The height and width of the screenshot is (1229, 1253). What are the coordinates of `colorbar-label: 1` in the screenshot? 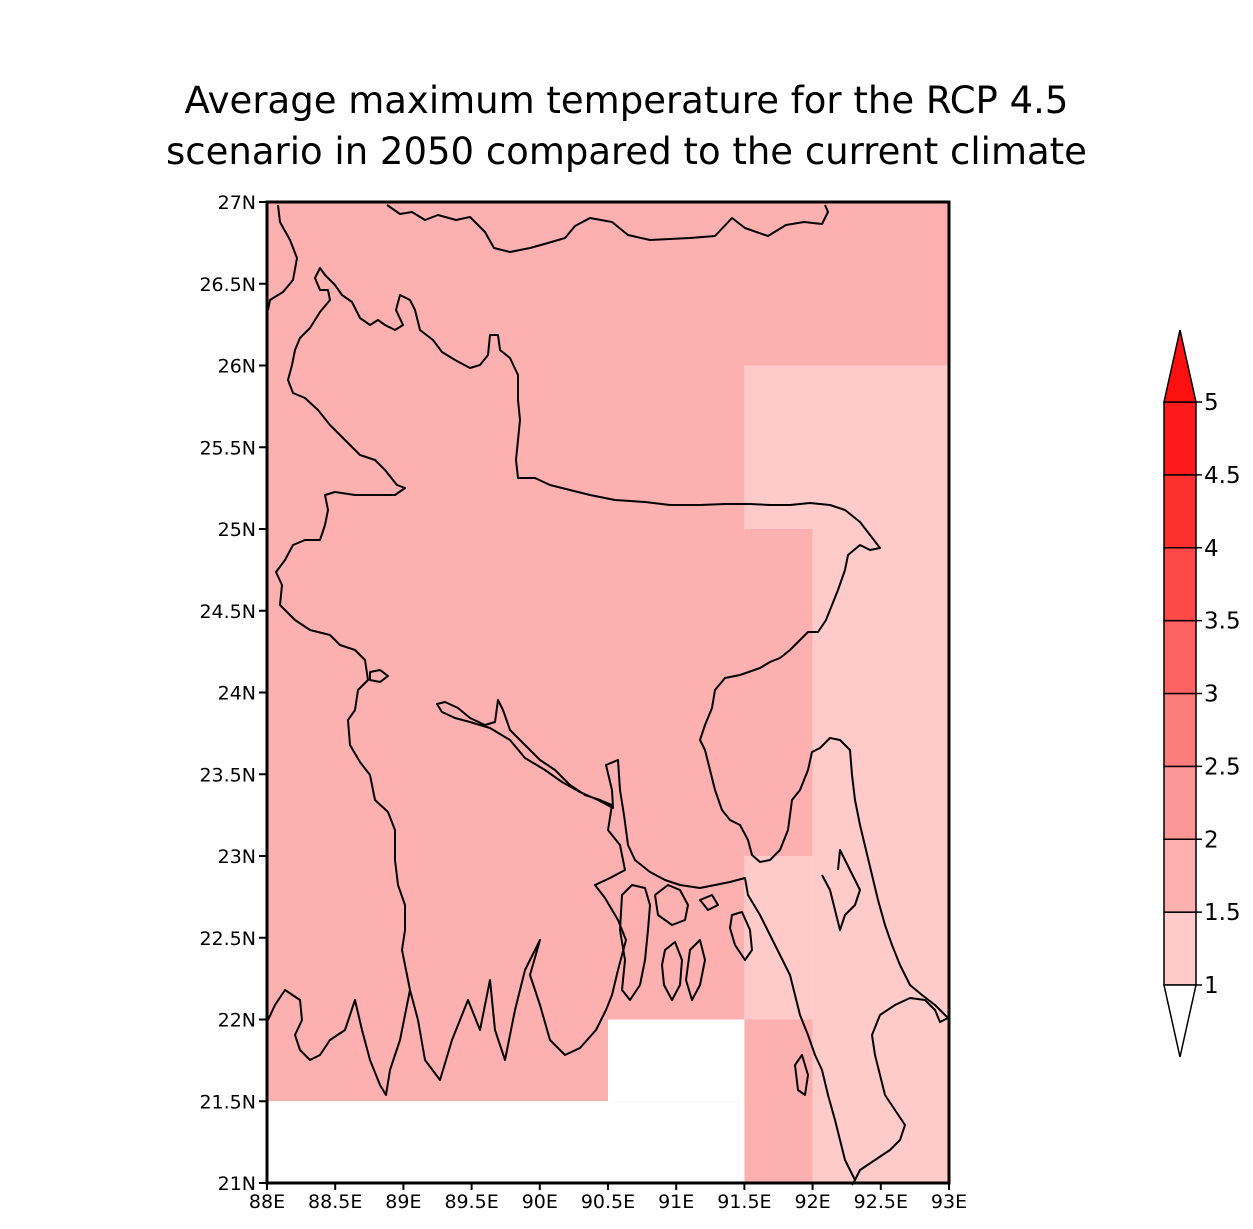 It's located at (1211, 986).